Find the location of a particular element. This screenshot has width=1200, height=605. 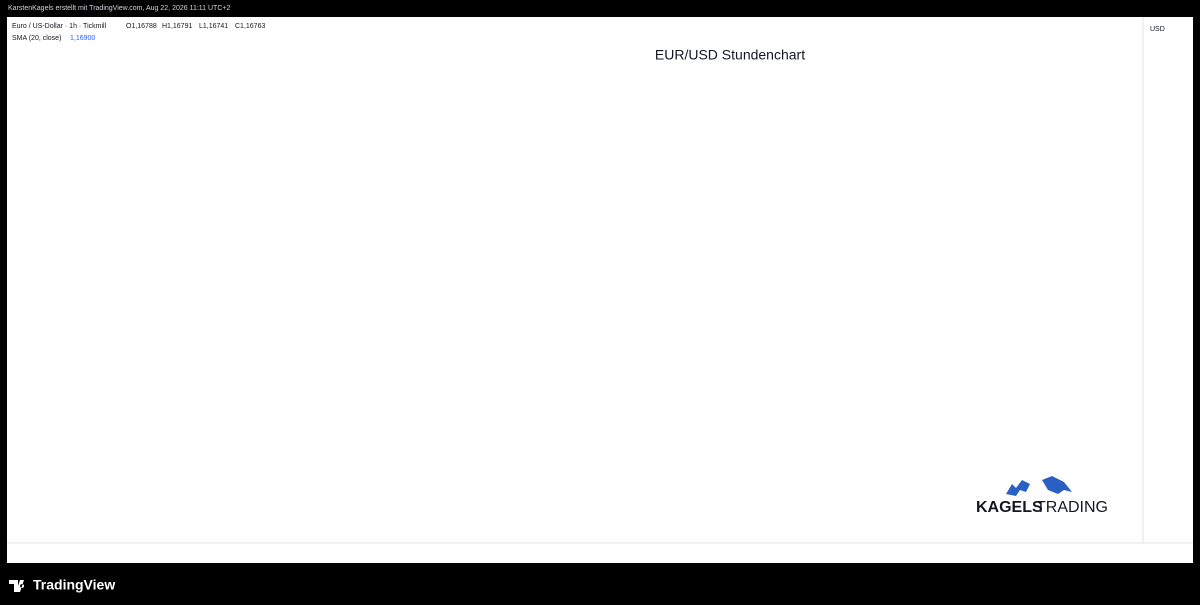

footer-brand: TradingView is located at coordinates (74, 585).